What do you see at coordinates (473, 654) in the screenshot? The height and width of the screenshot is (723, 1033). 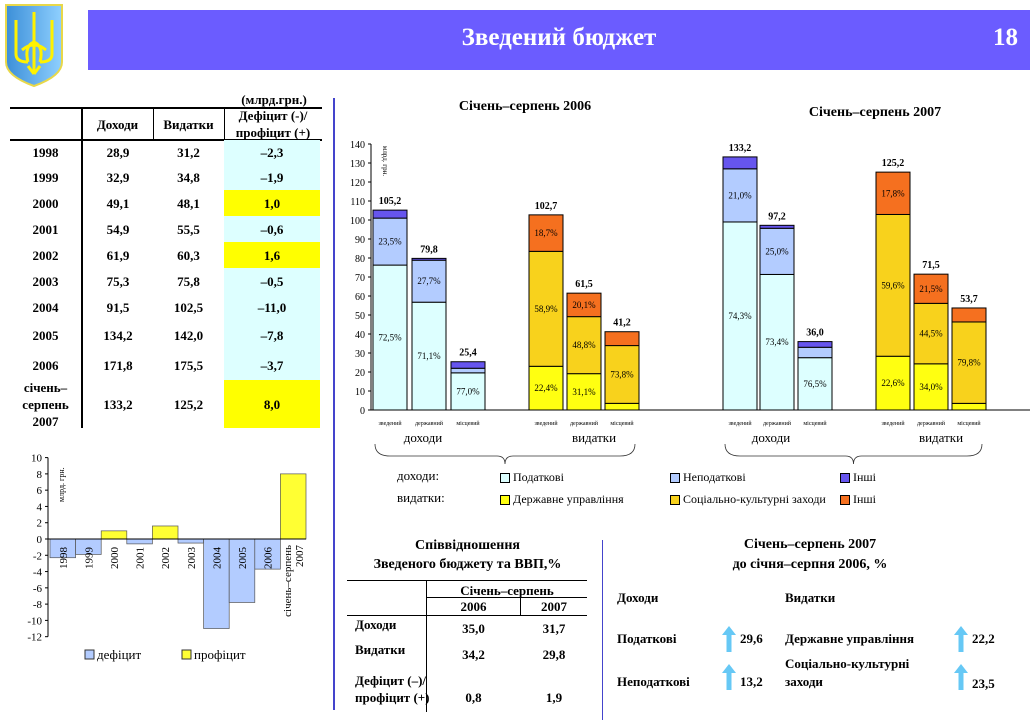 I see `gdp-value: 34,2` at bounding box center [473, 654].